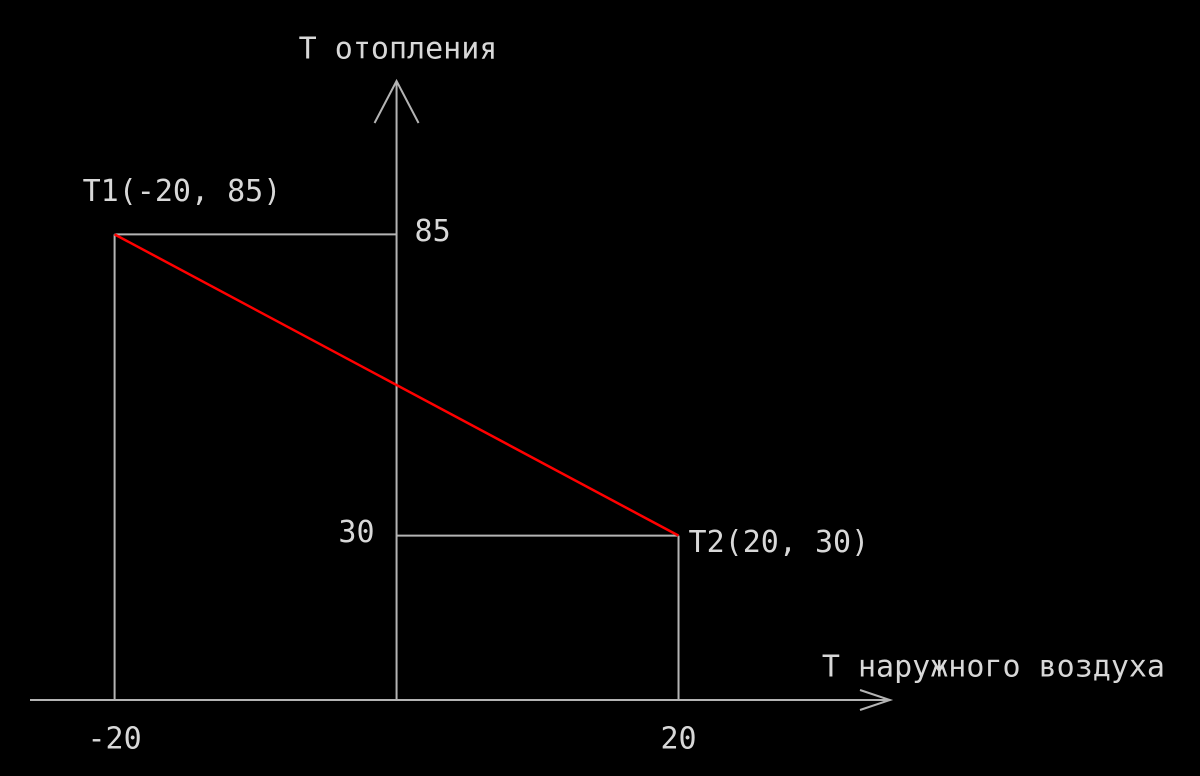  Describe the element at coordinates (114, 739) in the screenshot. I see `x-tick-label: -20` at that location.